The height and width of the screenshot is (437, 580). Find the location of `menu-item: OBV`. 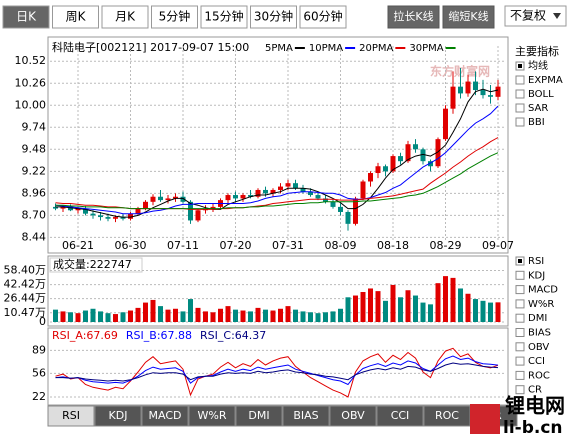

menu-item: OBV is located at coordinates (538, 347).